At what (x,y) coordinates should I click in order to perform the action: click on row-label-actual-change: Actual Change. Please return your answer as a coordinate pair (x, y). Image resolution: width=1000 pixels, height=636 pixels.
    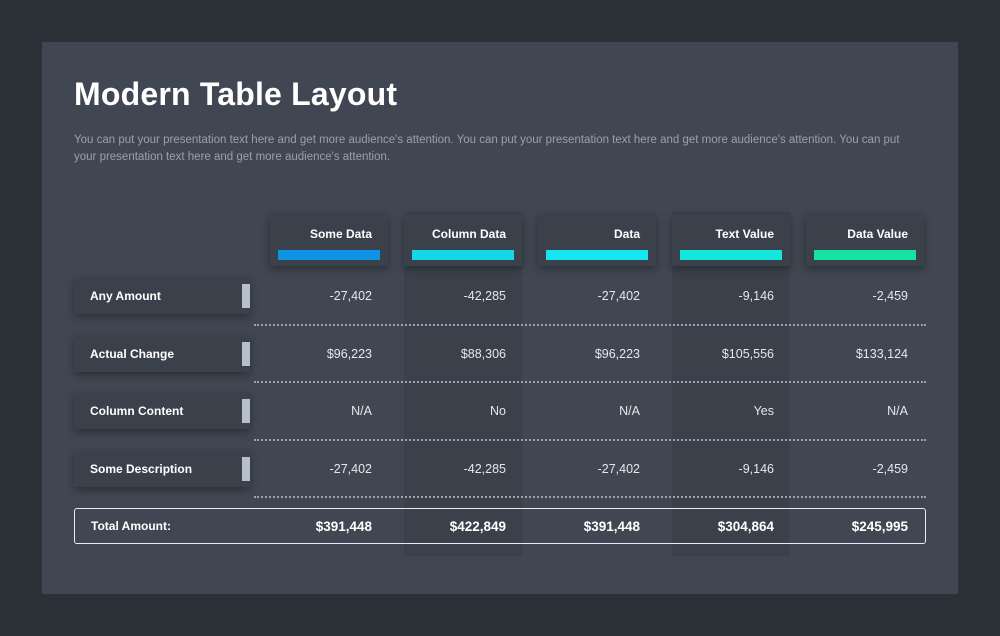
    Looking at the image, I should click on (162, 354).